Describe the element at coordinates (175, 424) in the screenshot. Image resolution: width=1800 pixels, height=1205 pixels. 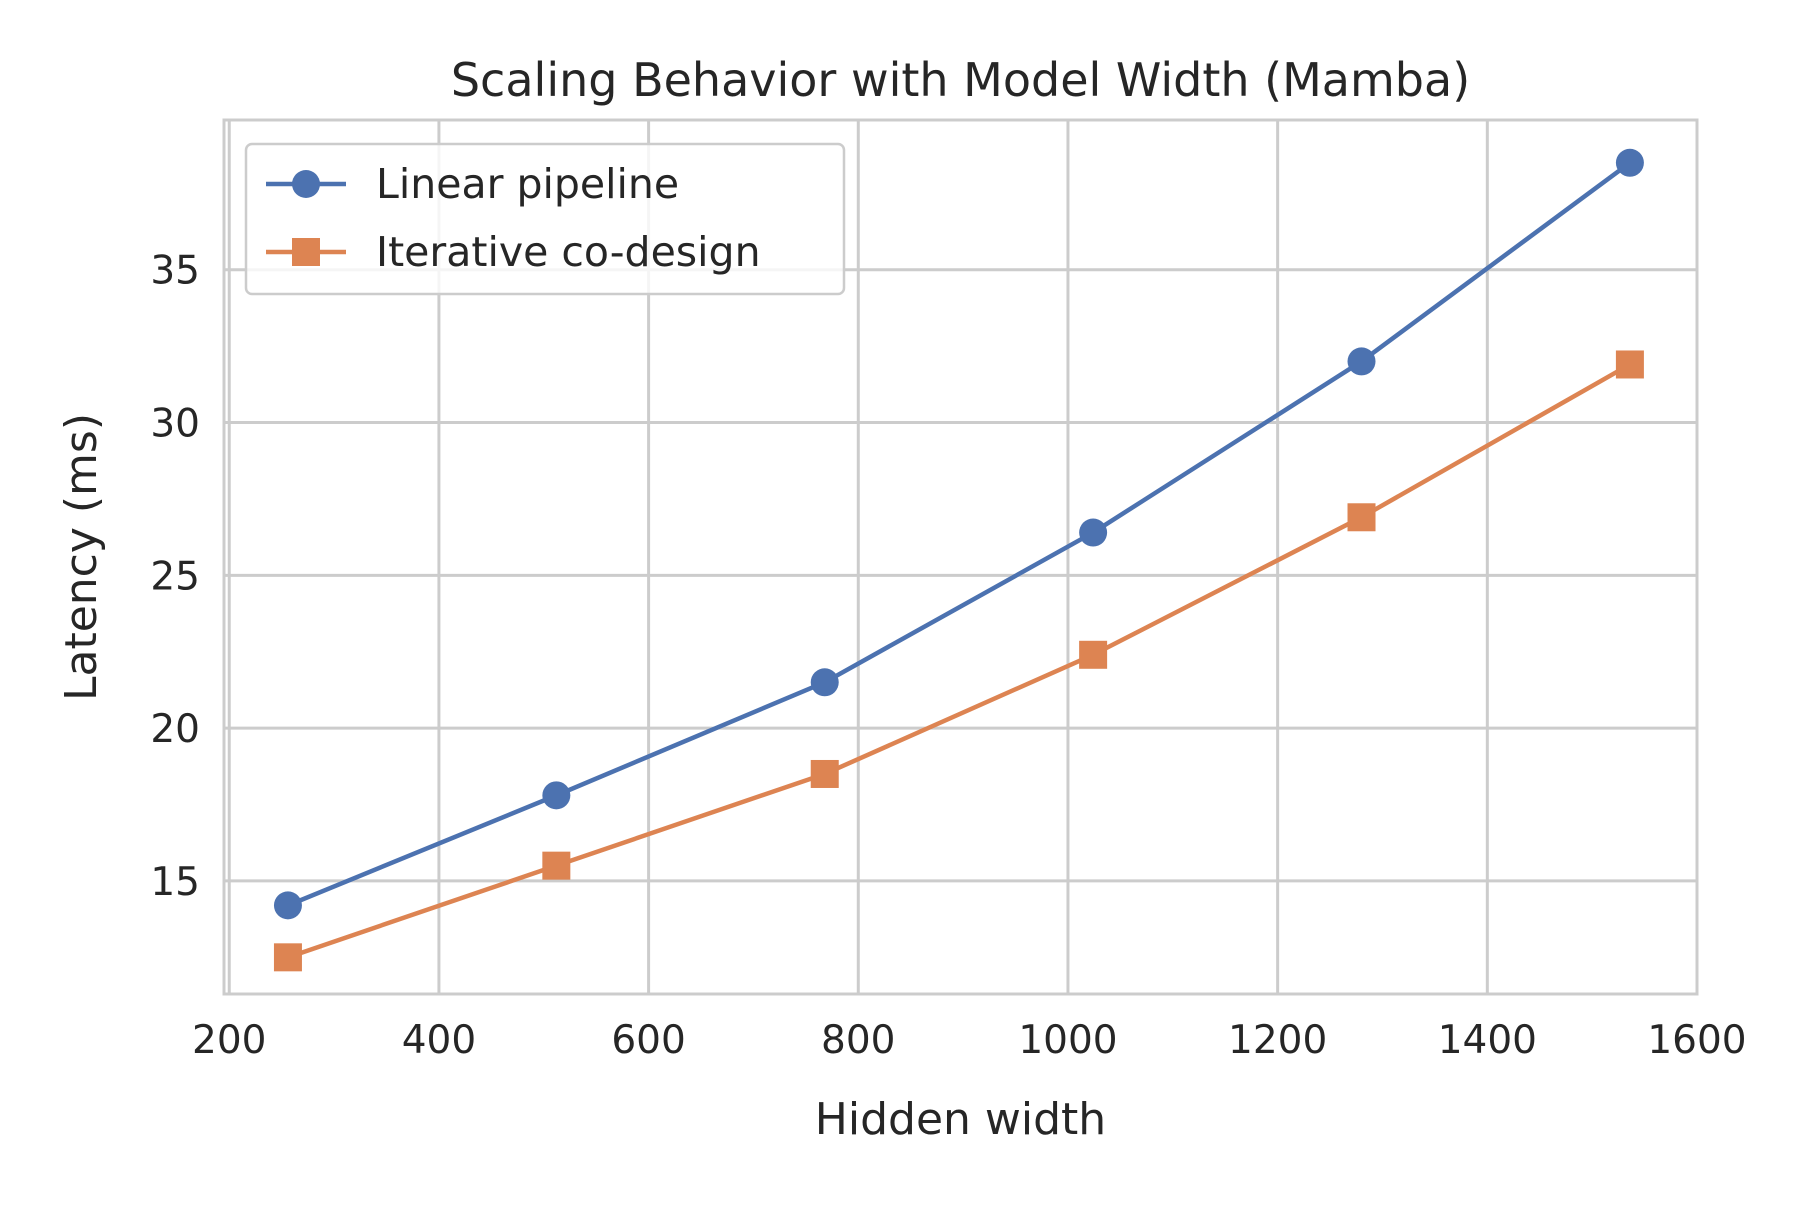
I see `y-tick-label: 30` at that location.